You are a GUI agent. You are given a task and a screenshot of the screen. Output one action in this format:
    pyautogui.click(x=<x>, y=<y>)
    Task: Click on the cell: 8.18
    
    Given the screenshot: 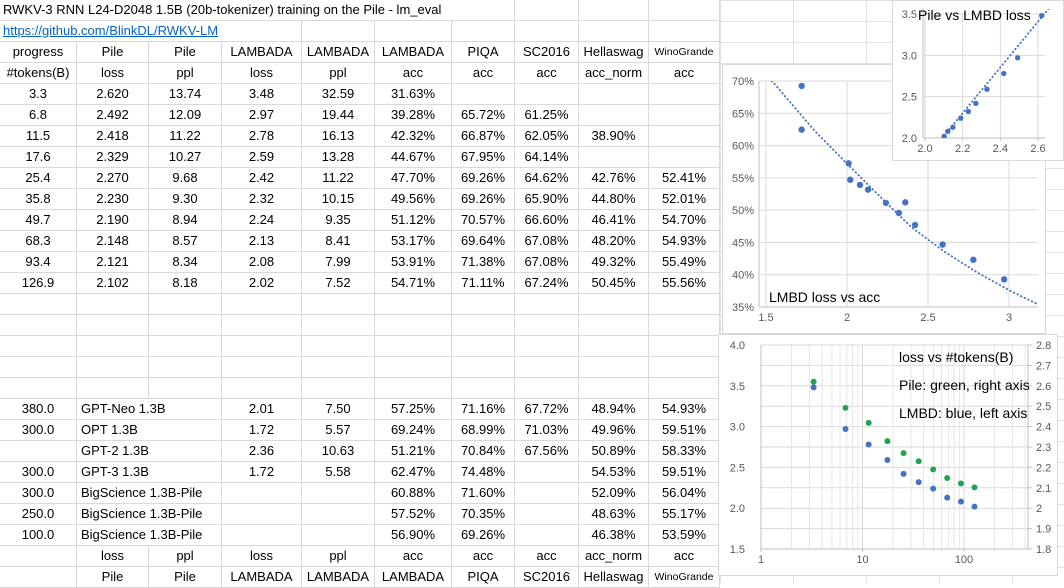 What is the action you would take?
    pyautogui.click(x=185, y=283)
    